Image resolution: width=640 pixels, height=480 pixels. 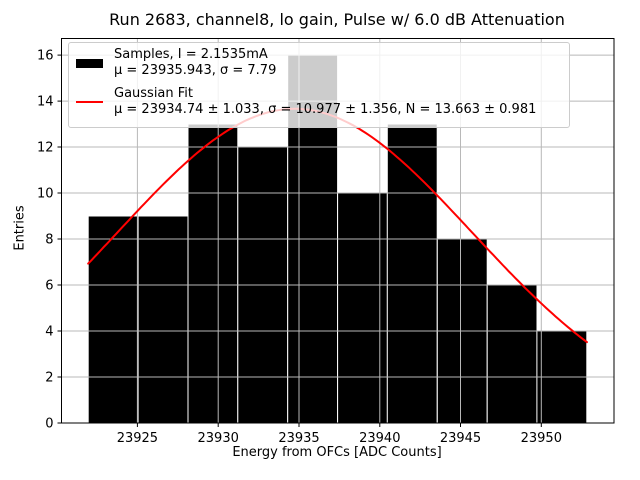 I want to click on y-tick-label: 0, so click(x=49, y=424).